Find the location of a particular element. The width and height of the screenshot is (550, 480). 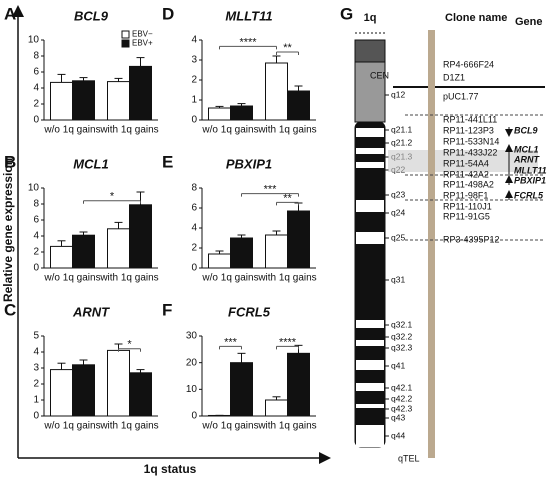

band-label: q41 is located at coordinates (398, 365).